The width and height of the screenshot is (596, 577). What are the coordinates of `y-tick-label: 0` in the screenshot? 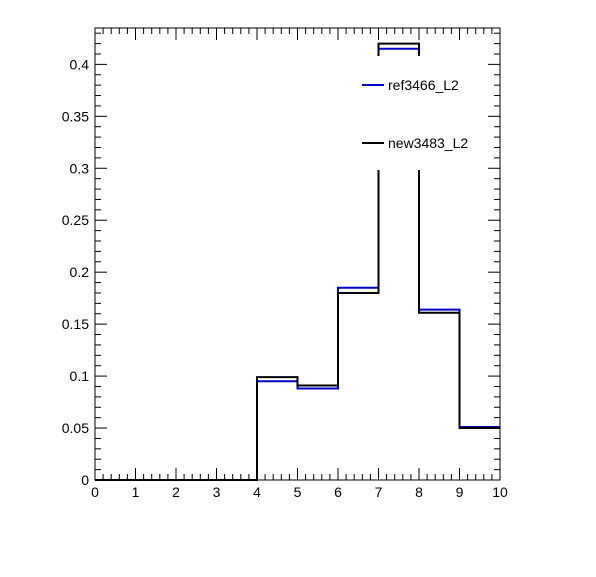 It's located at (85, 480).